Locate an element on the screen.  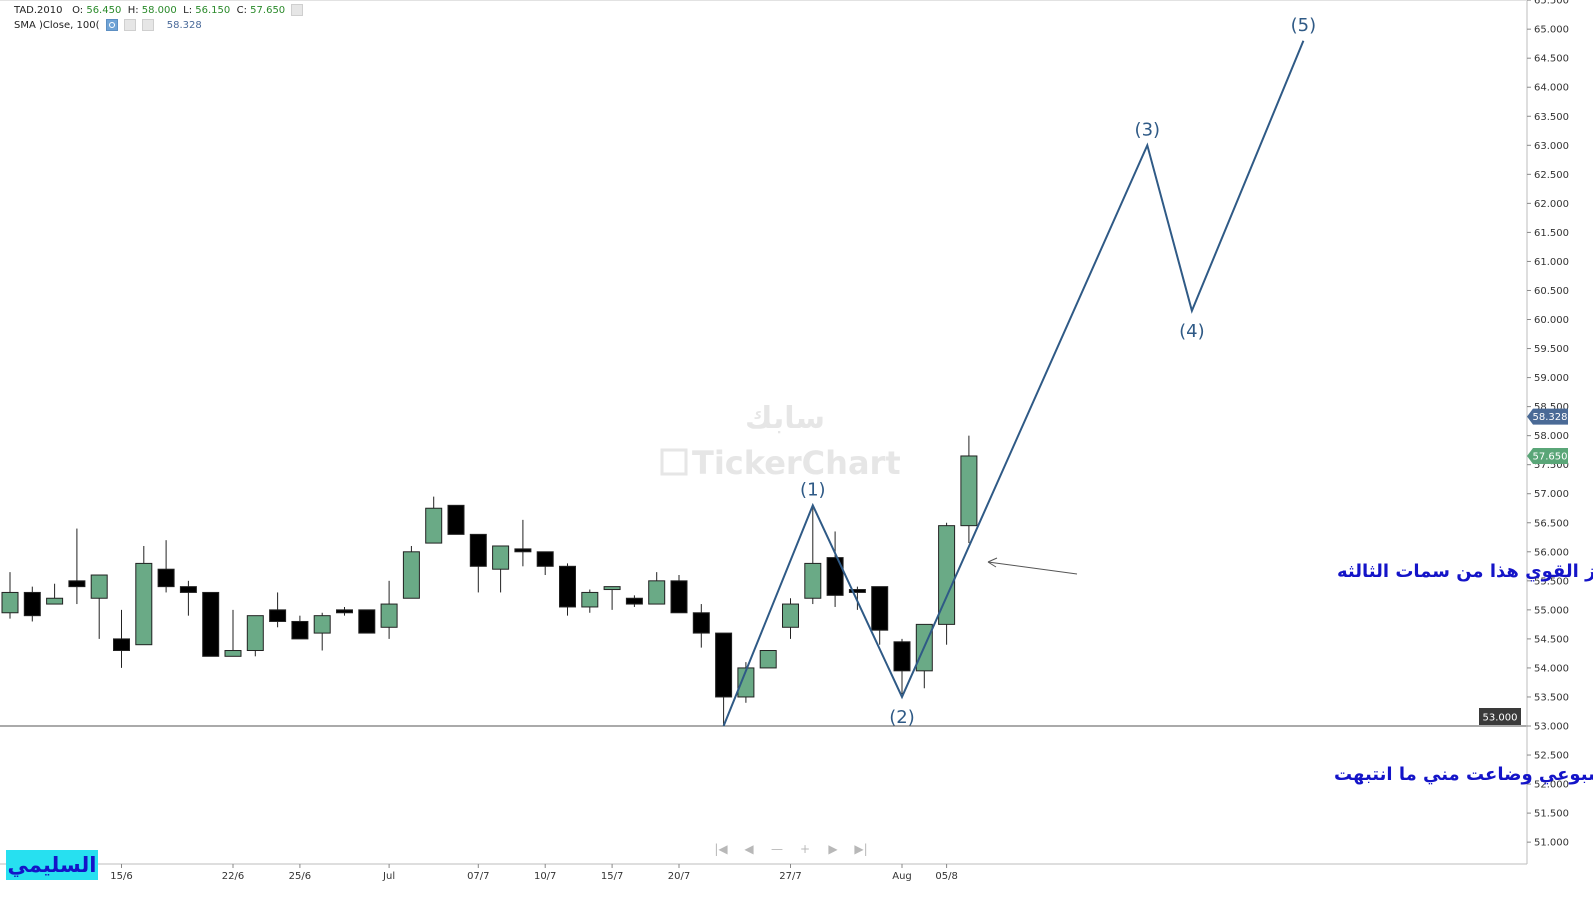
x-tick-label: 27/7 is located at coordinates (790, 876).